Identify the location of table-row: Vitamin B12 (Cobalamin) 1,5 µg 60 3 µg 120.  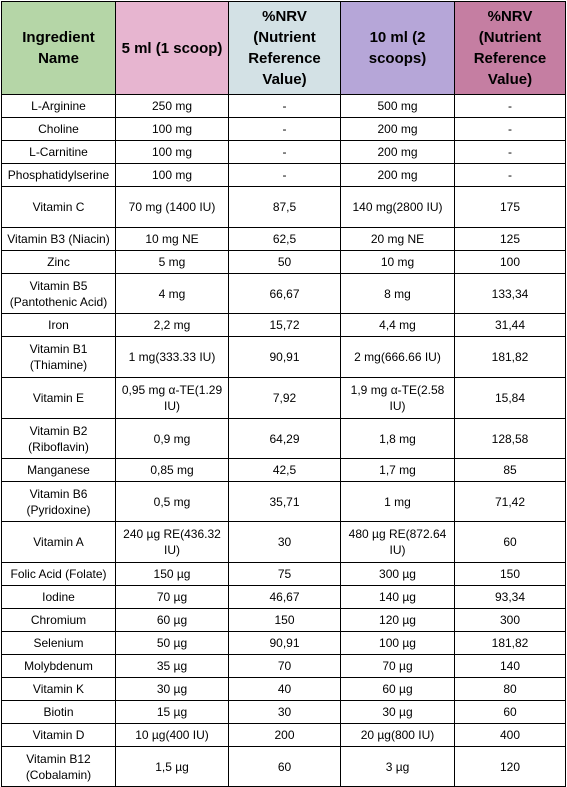
(283, 766).